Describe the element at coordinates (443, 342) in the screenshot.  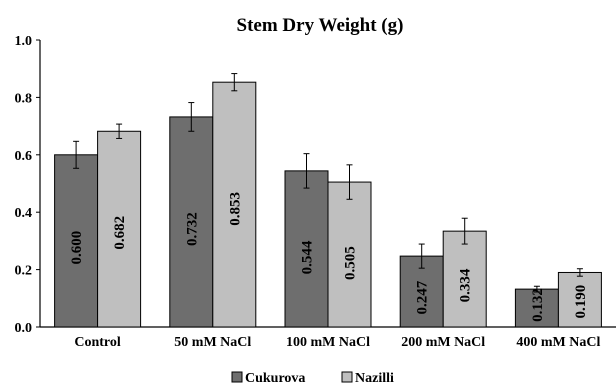
I see `x-tick-label: 200 mM NaCl` at that location.